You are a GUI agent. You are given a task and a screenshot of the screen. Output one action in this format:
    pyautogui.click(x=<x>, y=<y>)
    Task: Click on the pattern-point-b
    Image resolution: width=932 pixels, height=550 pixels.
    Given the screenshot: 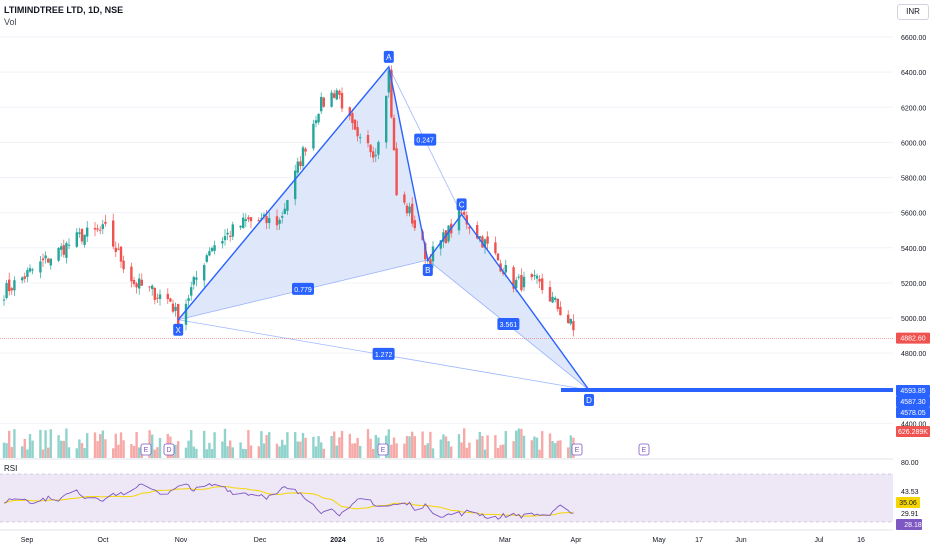 What is the action you would take?
    pyautogui.click(x=427, y=270)
    